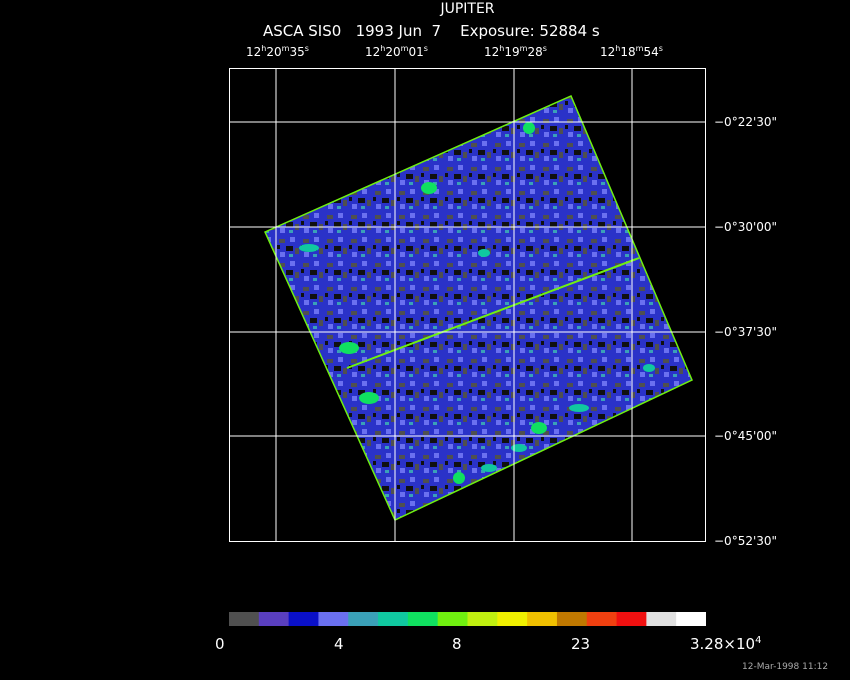 The image size is (850, 680). I want to click on color-scale-bar, so click(467, 619).